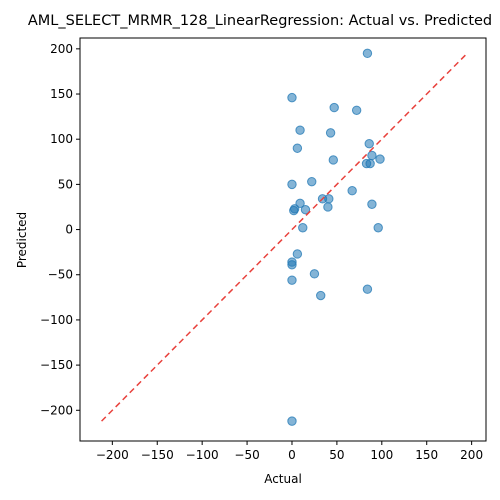 Image resolution: width=500 pixels, height=500 pixels. I want to click on y-tick-label: 0, so click(69, 230).